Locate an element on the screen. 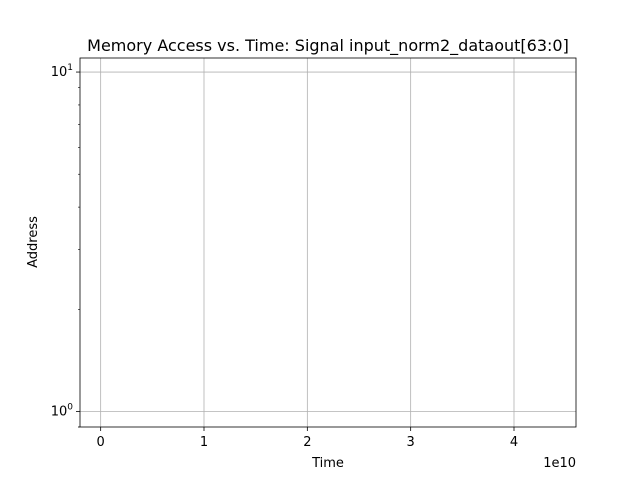 The image size is (640, 480). x-offset-text: 1e10 is located at coordinates (559, 463).